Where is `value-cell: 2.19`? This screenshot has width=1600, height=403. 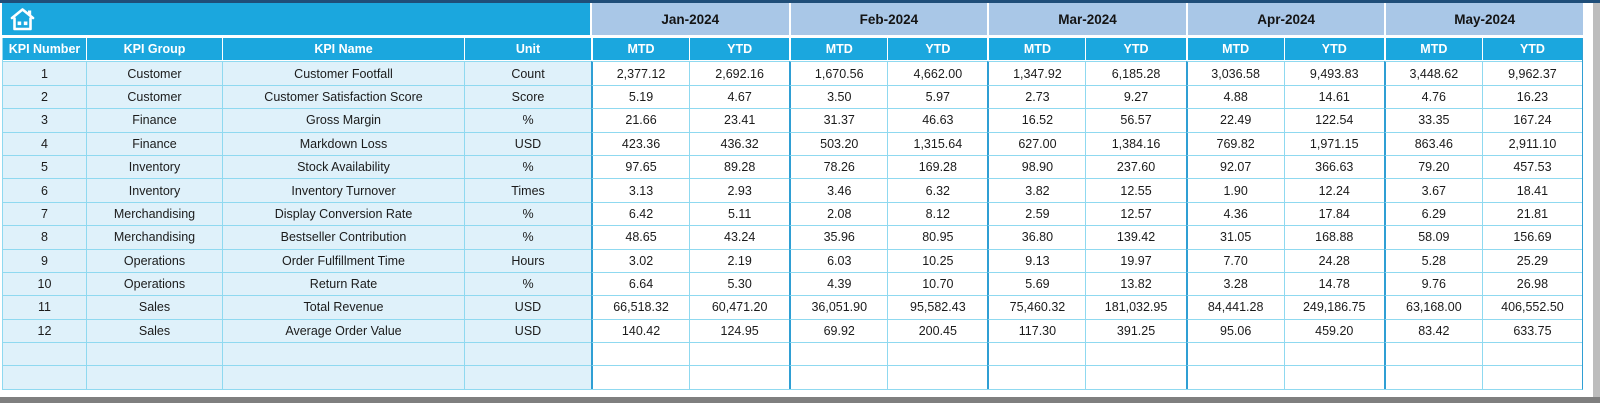
value-cell: 2.19 is located at coordinates (740, 260).